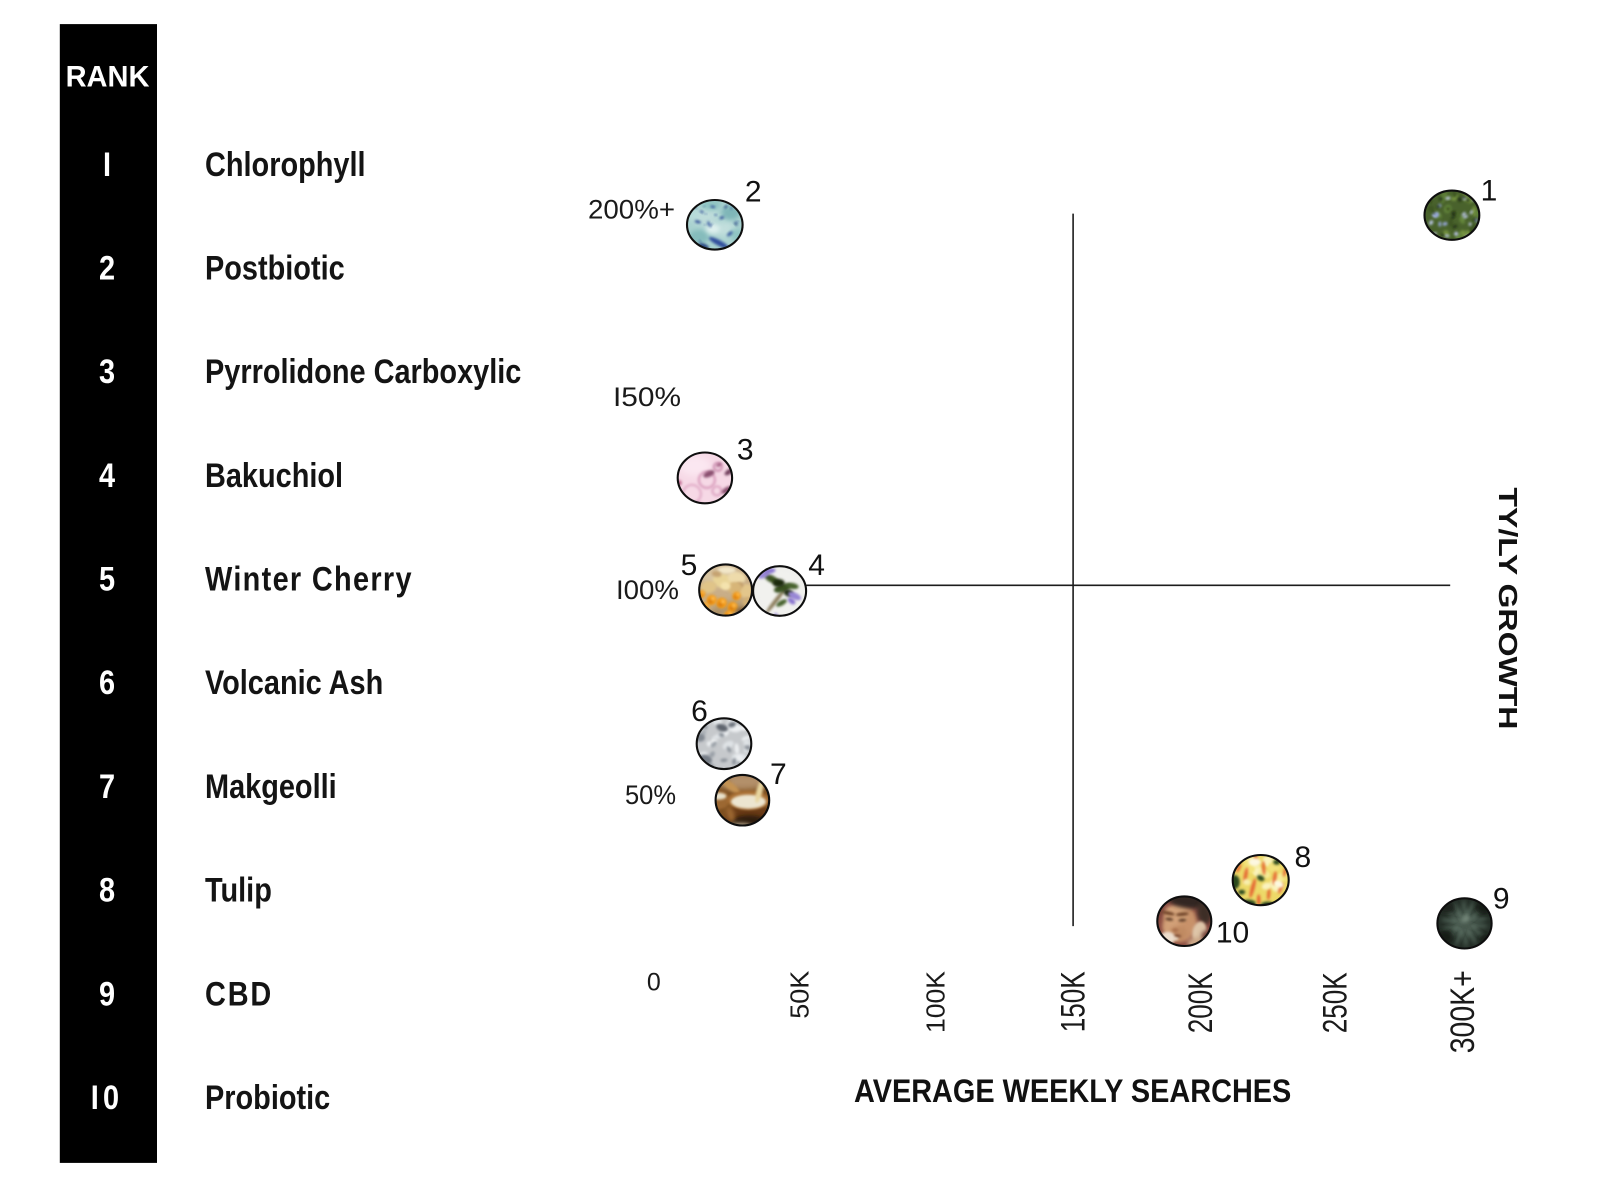 Image resolution: width=1612 pixels, height=1186 pixels. I want to click on svg-text: Bakuchiol, so click(274, 475).